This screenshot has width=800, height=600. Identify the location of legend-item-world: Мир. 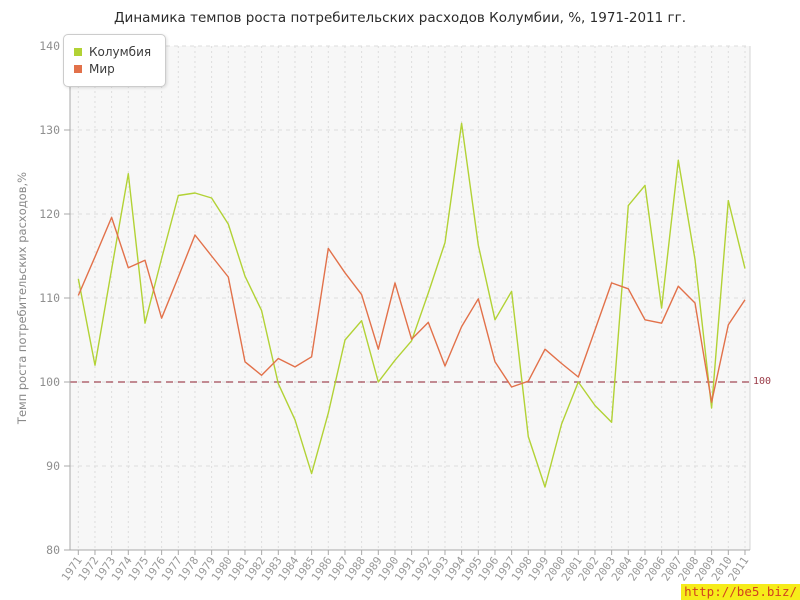
(112, 69).